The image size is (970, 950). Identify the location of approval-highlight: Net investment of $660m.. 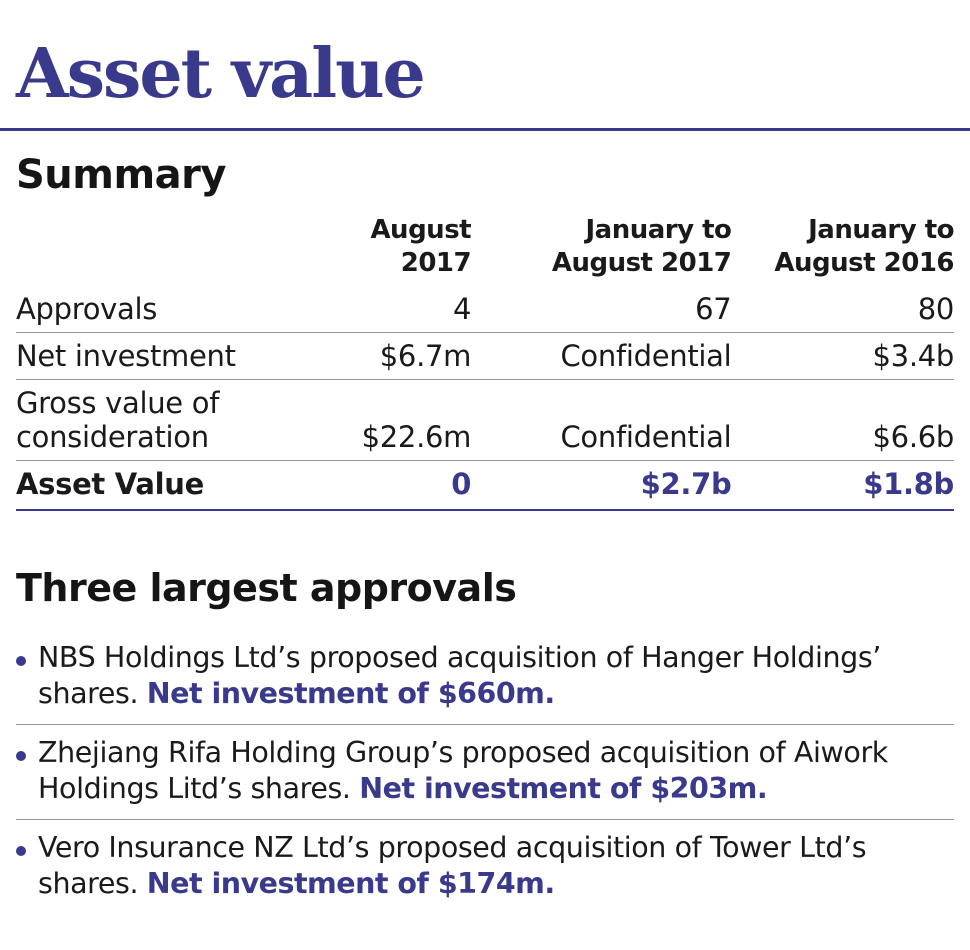
(350, 693).